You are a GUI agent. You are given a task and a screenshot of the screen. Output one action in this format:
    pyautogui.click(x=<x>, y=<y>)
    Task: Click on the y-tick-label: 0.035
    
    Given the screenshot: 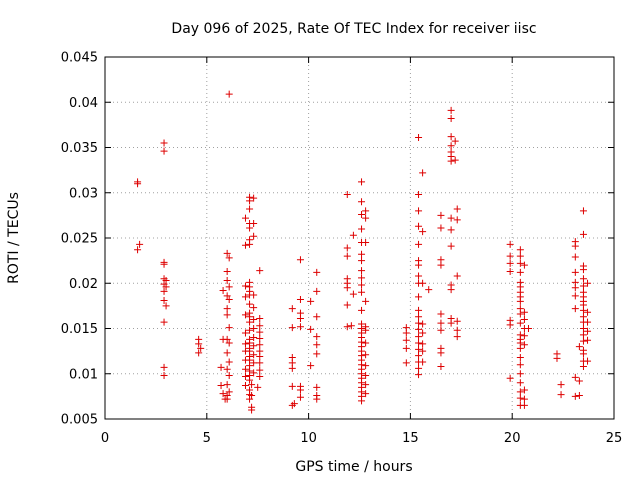 What is the action you would take?
    pyautogui.click(x=79, y=148)
    